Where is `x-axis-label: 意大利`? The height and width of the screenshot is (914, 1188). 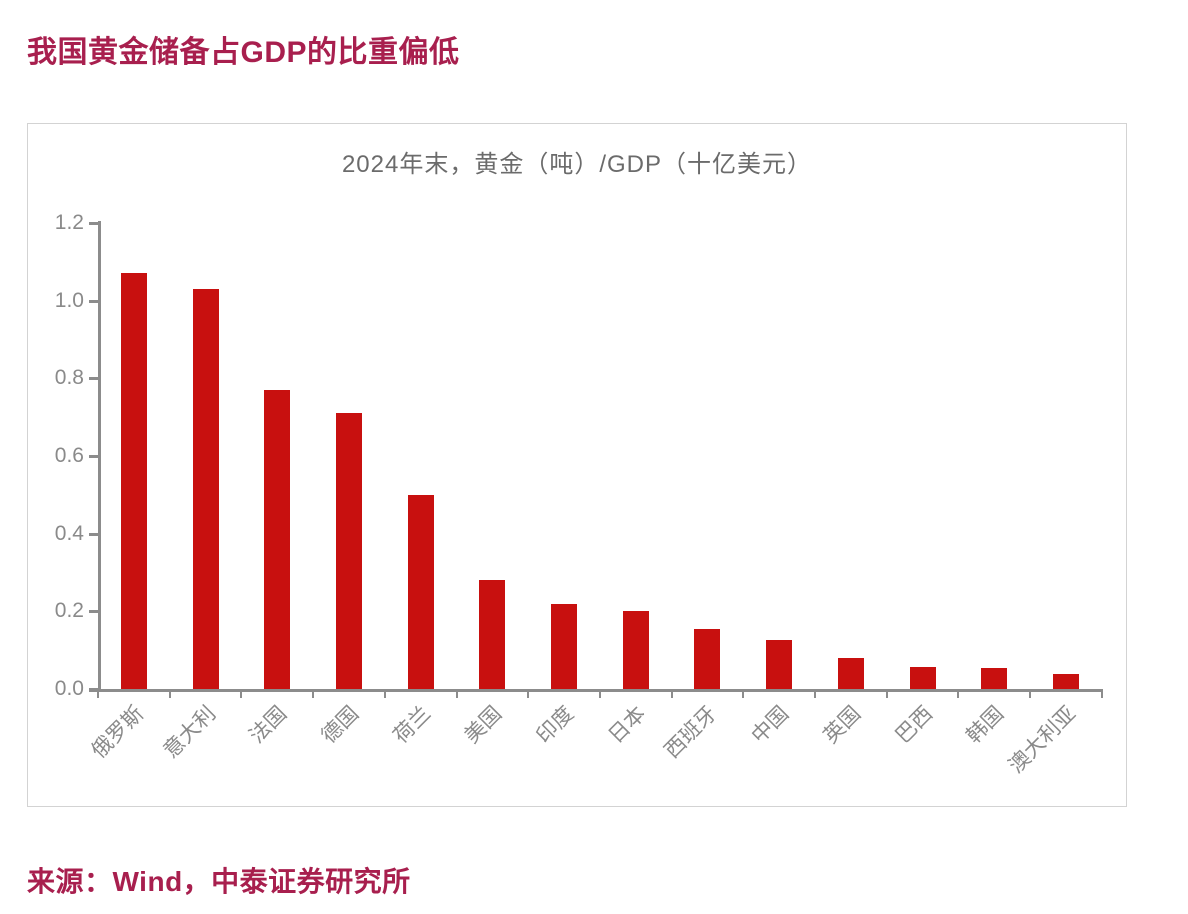 x-axis-label: 意大利 is located at coordinates (189, 732).